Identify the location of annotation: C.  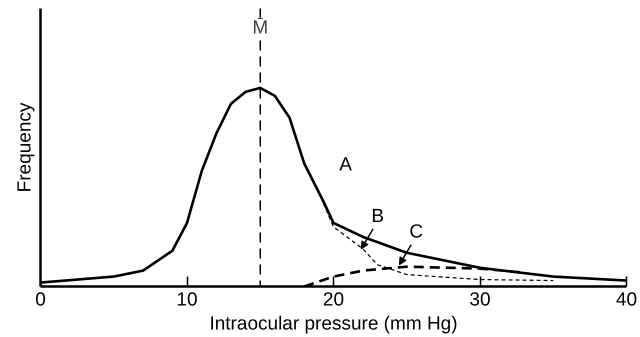
(416, 232).